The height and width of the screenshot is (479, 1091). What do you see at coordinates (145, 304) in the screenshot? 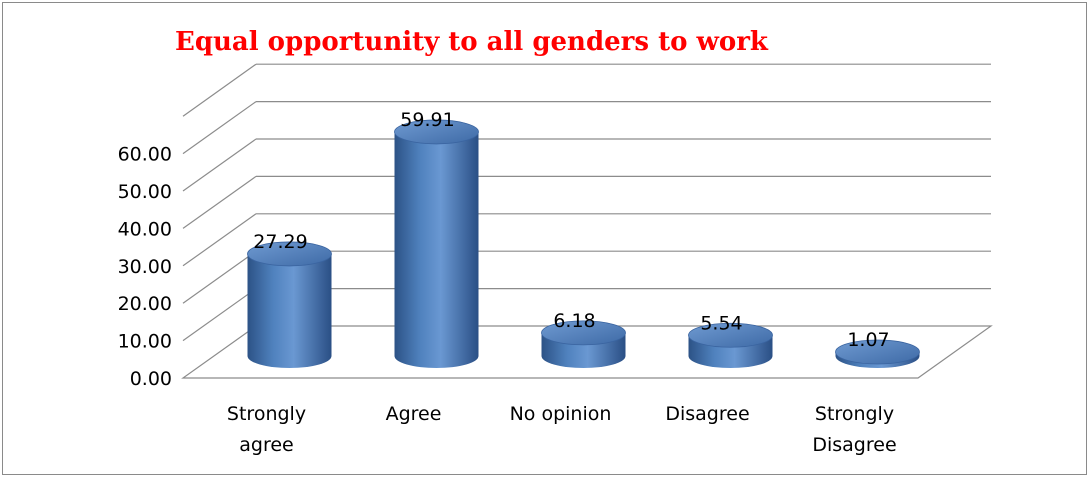
I see `y-tick-label: 20.00` at bounding box center [145, 304].